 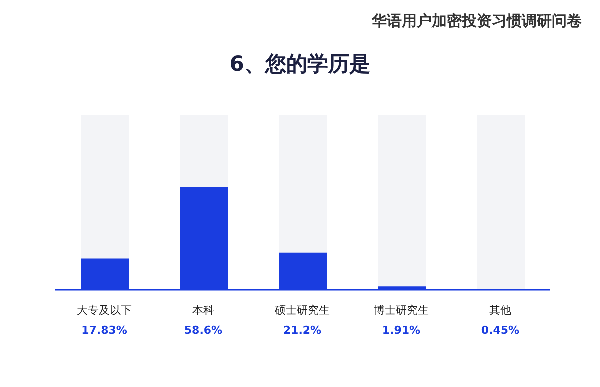 What do you see at coordinates (401, 310) in the screenshot?
I see `x-tick-label: 博士研究生` at bounding box center [401, 310].